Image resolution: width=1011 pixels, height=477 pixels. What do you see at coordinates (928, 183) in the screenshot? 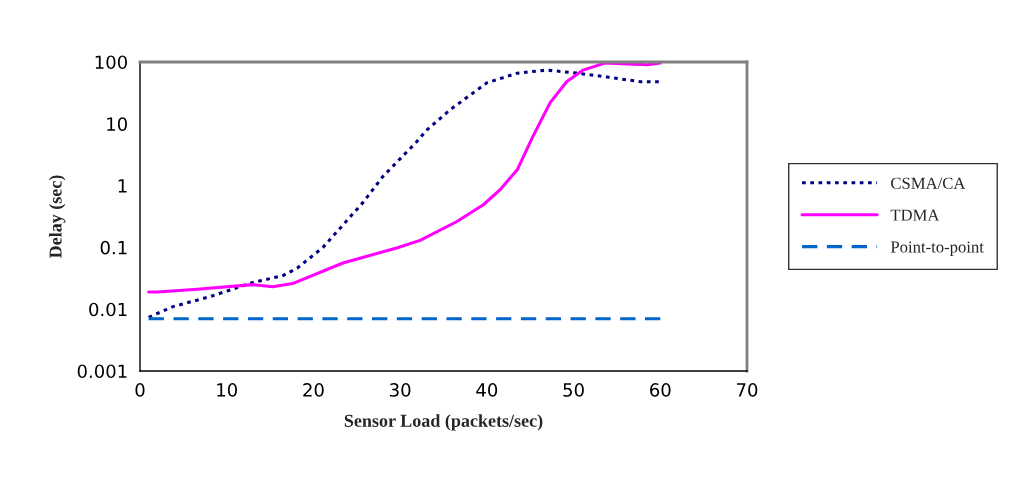
I see `legend-label: CSMA/CA` at bounding box center [928, 183].